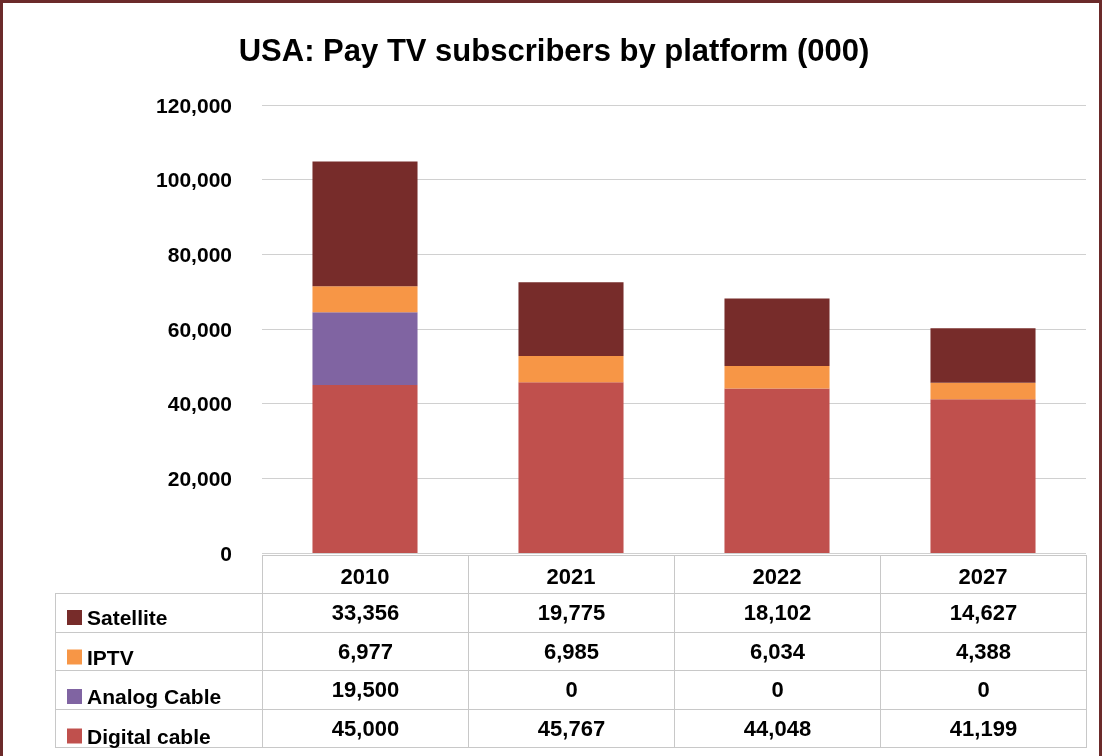 This screenshot has height=756, width=1108. Describe the element at coordinates (149, 736) in the screenshot. I see `legend-label: Digital cable` at that location.